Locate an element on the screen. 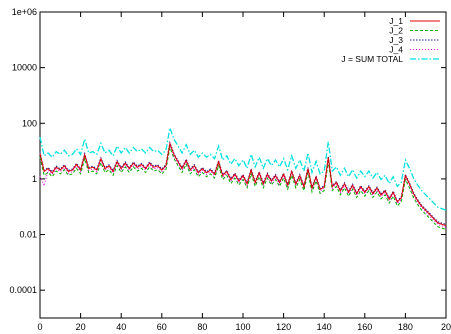 This screenshot has height=334, width=451. y-tick-label: 100 is located at coordinates (29, 123).